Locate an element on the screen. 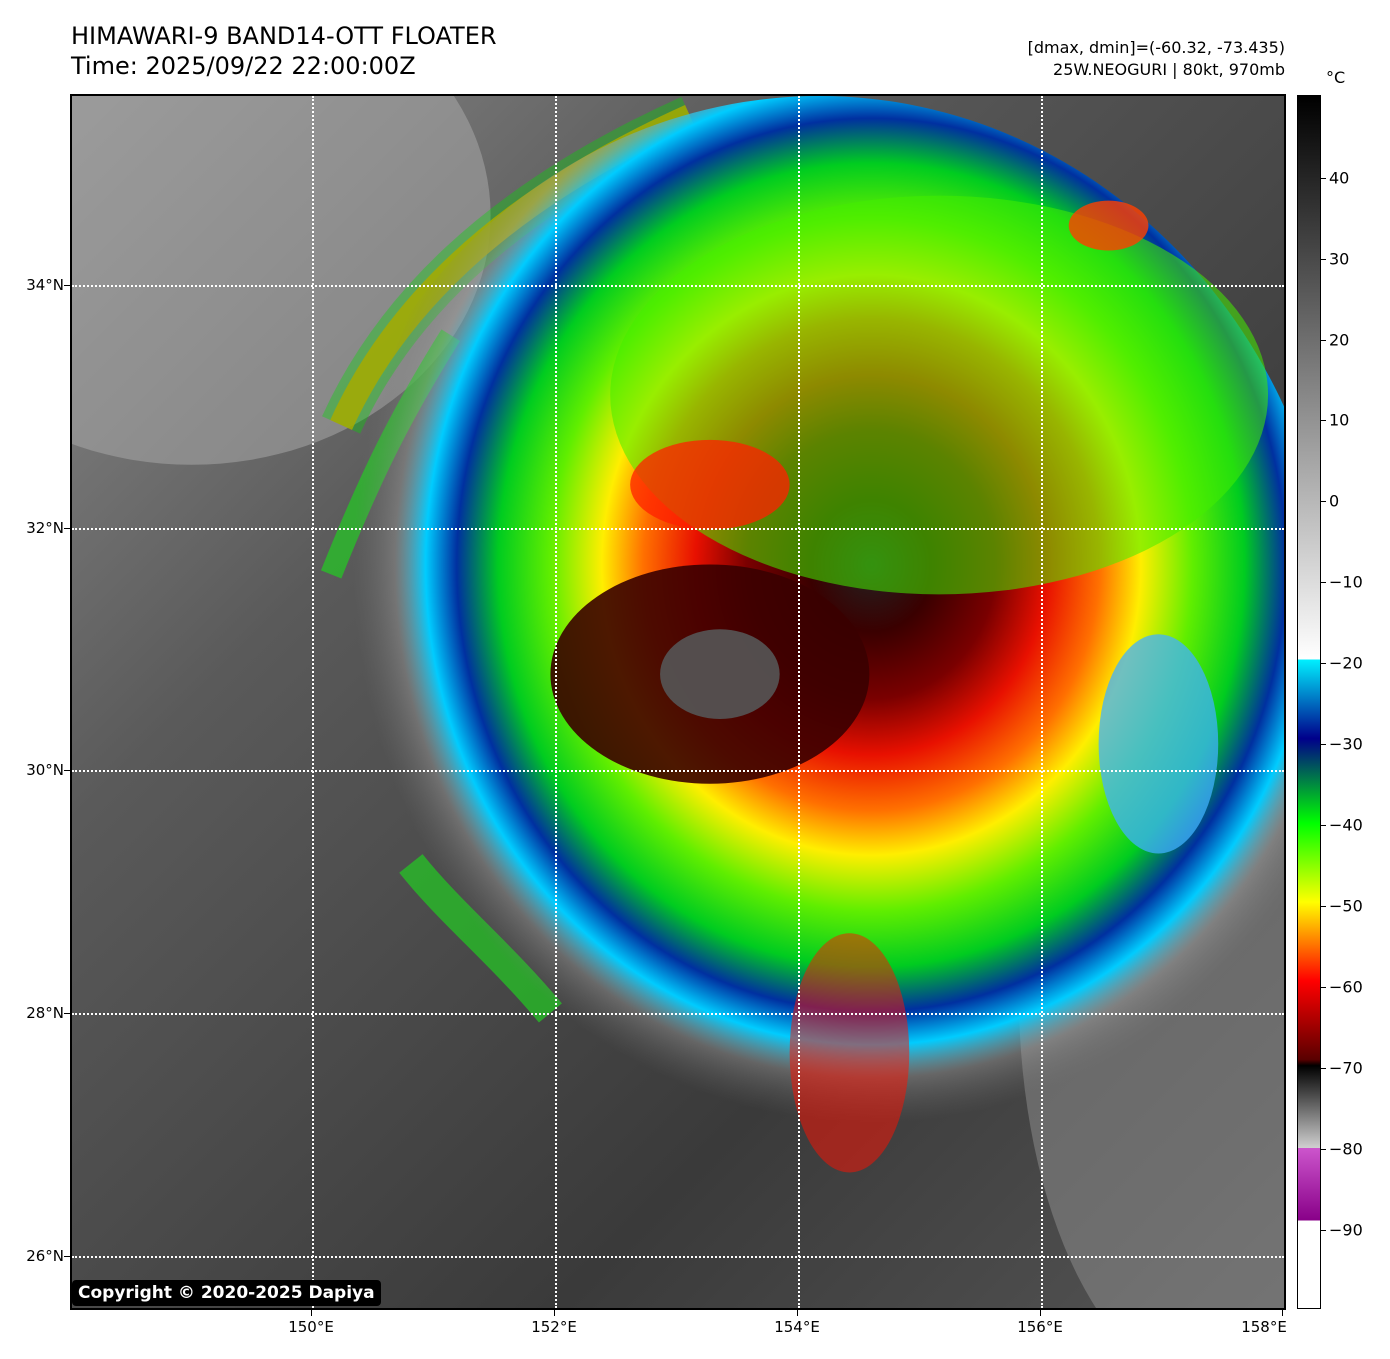  tick-150e is located at coordinates (311, 1313).